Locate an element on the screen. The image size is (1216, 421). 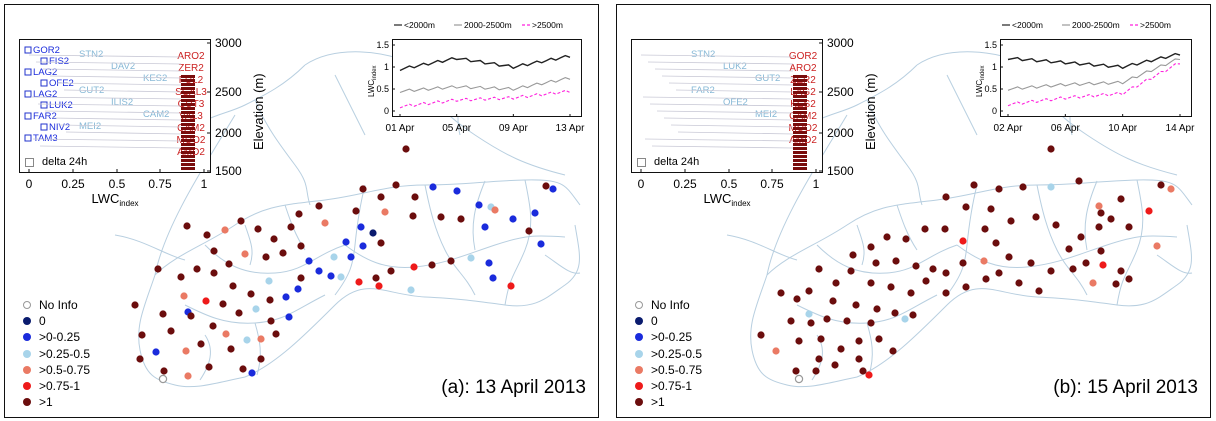
ts-y-tick-label: 0 is located at coordinates (994, 111).